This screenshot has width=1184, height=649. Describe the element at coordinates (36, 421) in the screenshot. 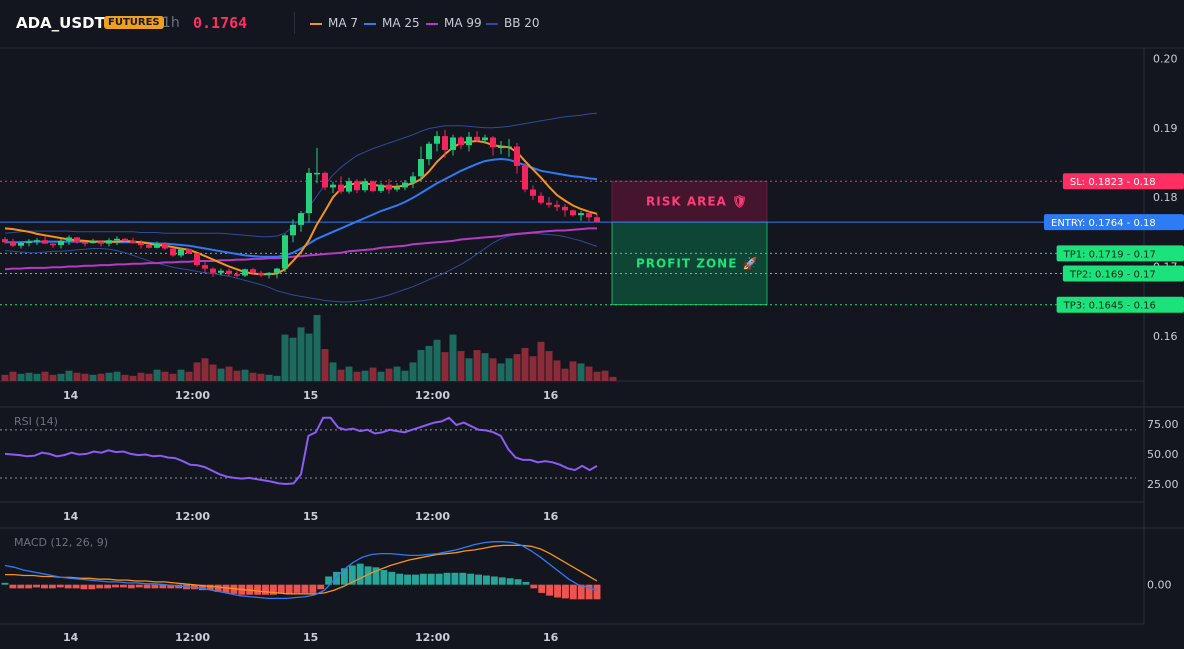

I see `rsi-title: RSI (14)` at that location.